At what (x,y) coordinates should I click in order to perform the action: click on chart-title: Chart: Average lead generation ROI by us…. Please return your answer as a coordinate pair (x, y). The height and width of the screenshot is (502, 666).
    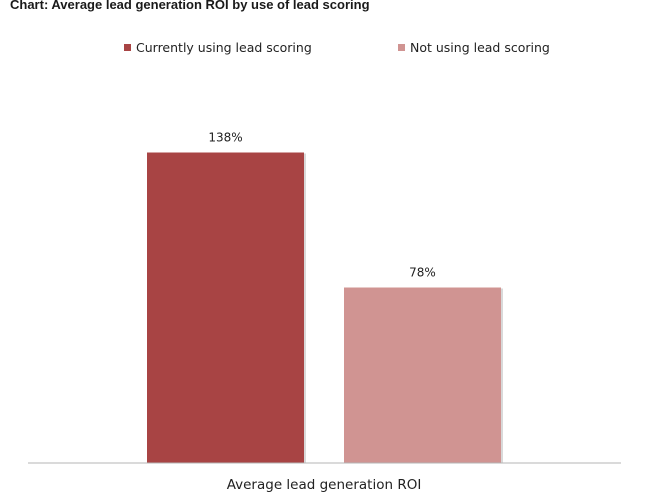
    Looking at the image, I should click on (190, 6).